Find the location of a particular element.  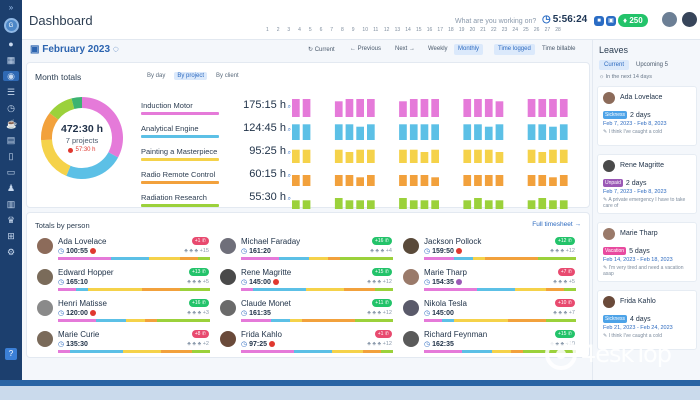

help-icon: ? is located at coordinates (11, 354).